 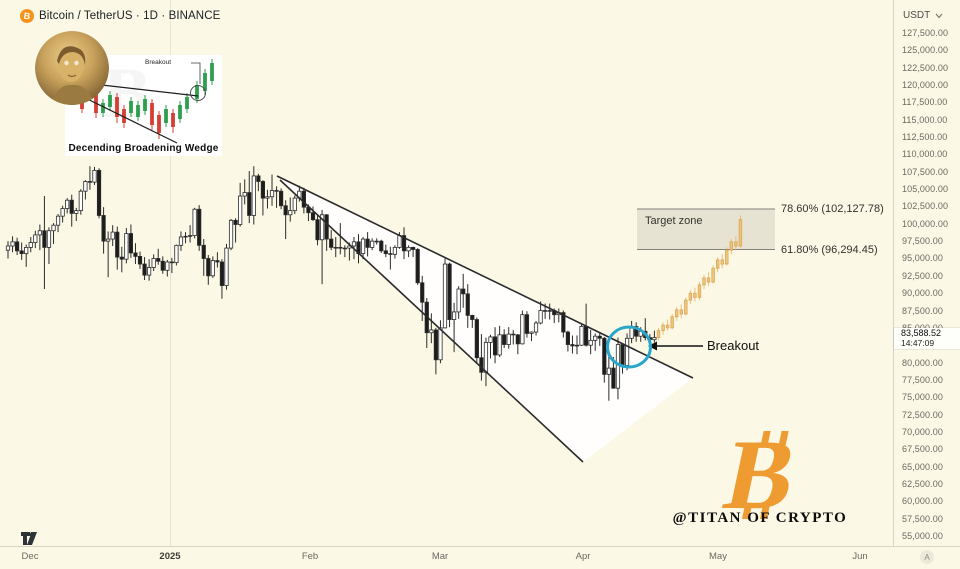 I want to click on breakout-label: Breakout, so click(x=733, y=345).